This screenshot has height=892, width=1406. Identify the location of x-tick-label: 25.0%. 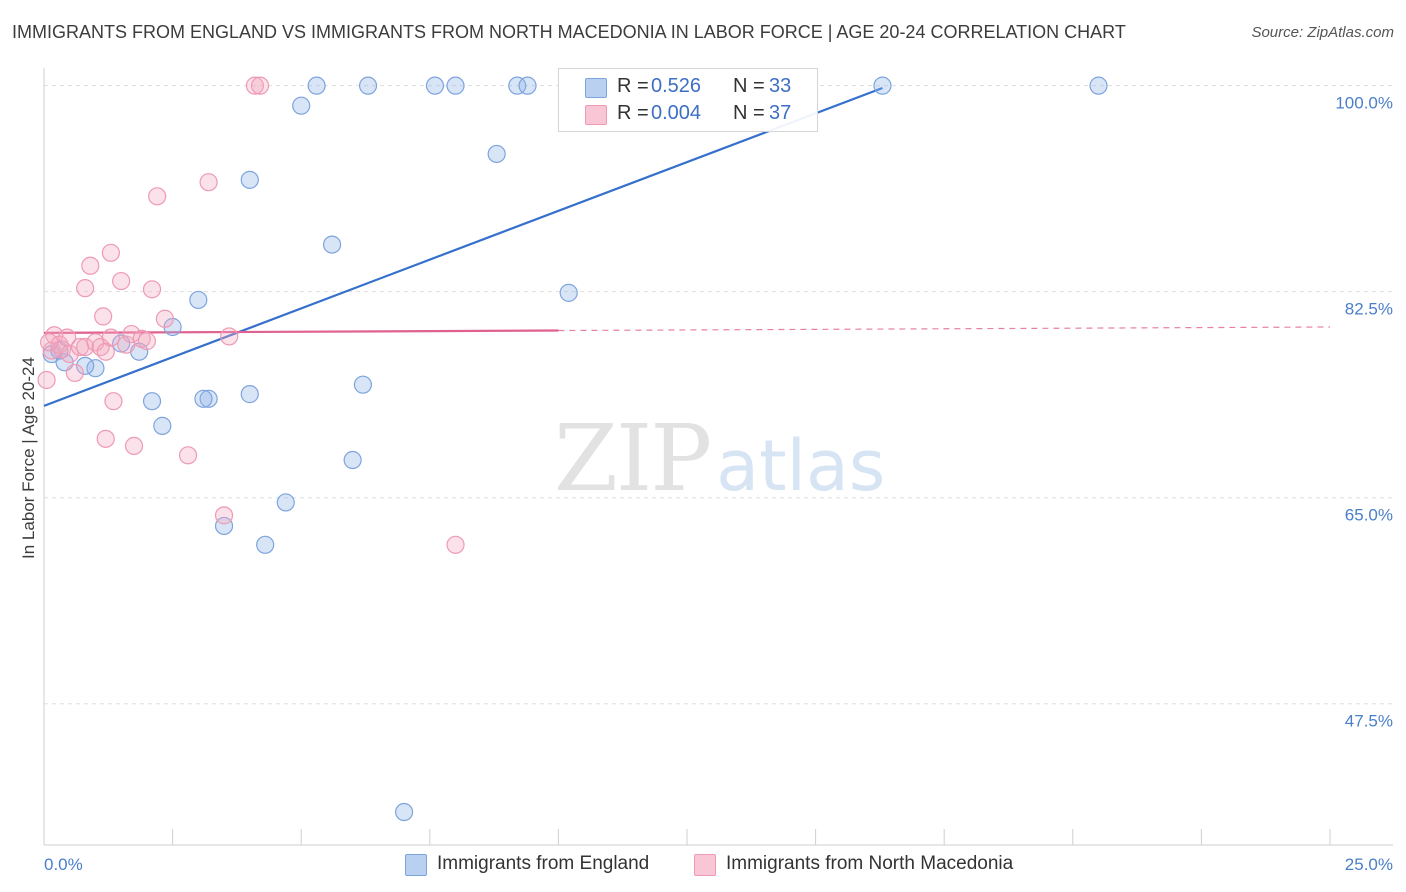
(1369, 864).